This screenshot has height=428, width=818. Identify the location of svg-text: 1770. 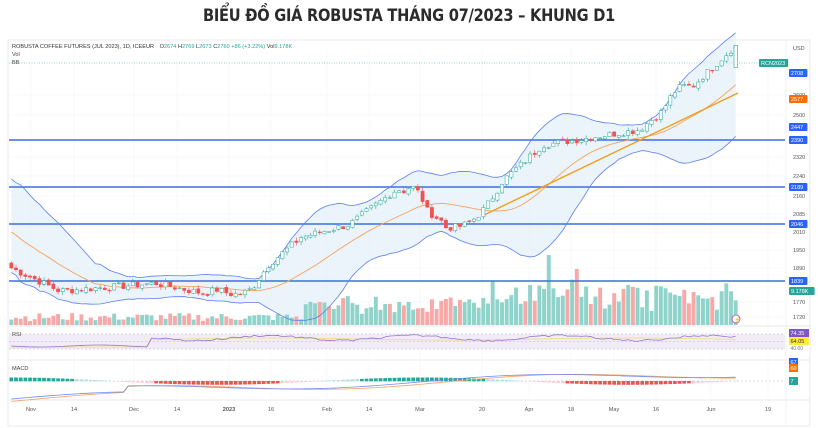
(799, 303).